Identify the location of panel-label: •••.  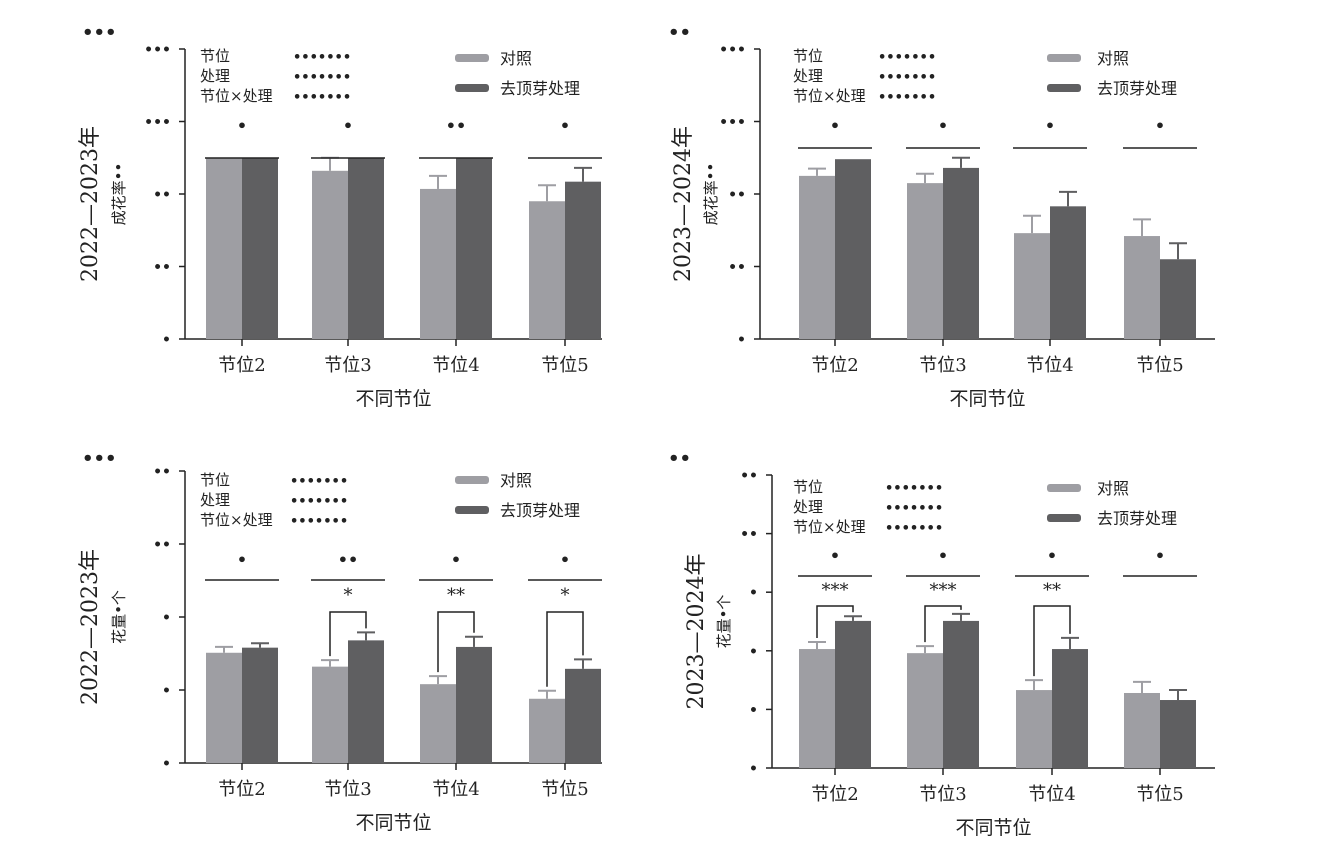
(99, 458).